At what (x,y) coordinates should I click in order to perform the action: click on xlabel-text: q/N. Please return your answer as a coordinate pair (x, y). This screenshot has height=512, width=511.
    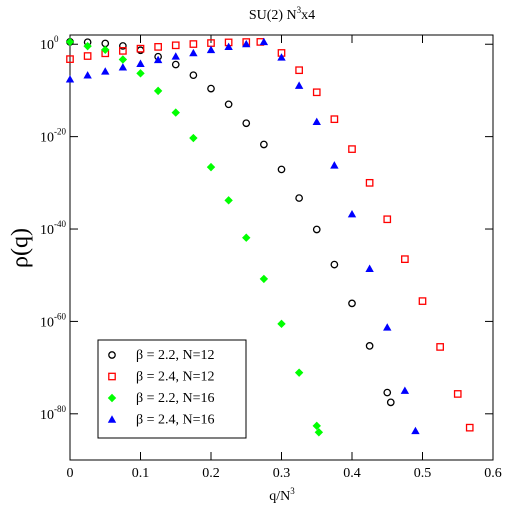
    Looking at the image, I should click on (279, 496).